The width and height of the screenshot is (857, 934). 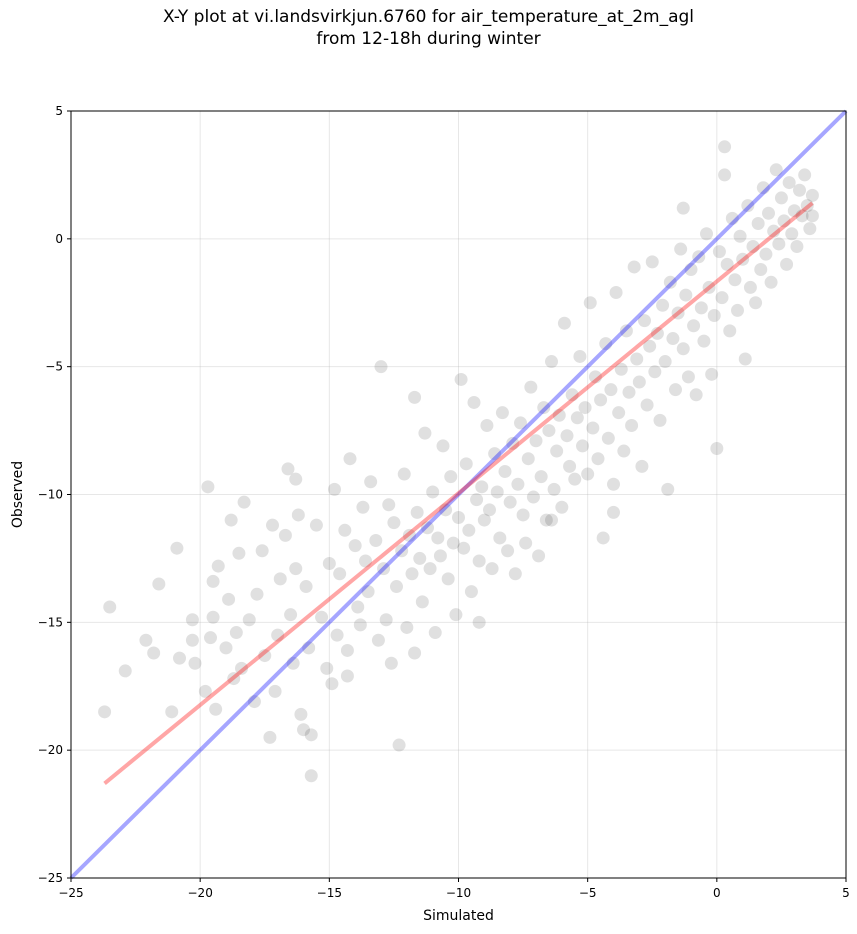 What do you see at coordinates (50, 750) in the screenshot?
I see `y-tick-label: −20` at bounding box center [50, 750].